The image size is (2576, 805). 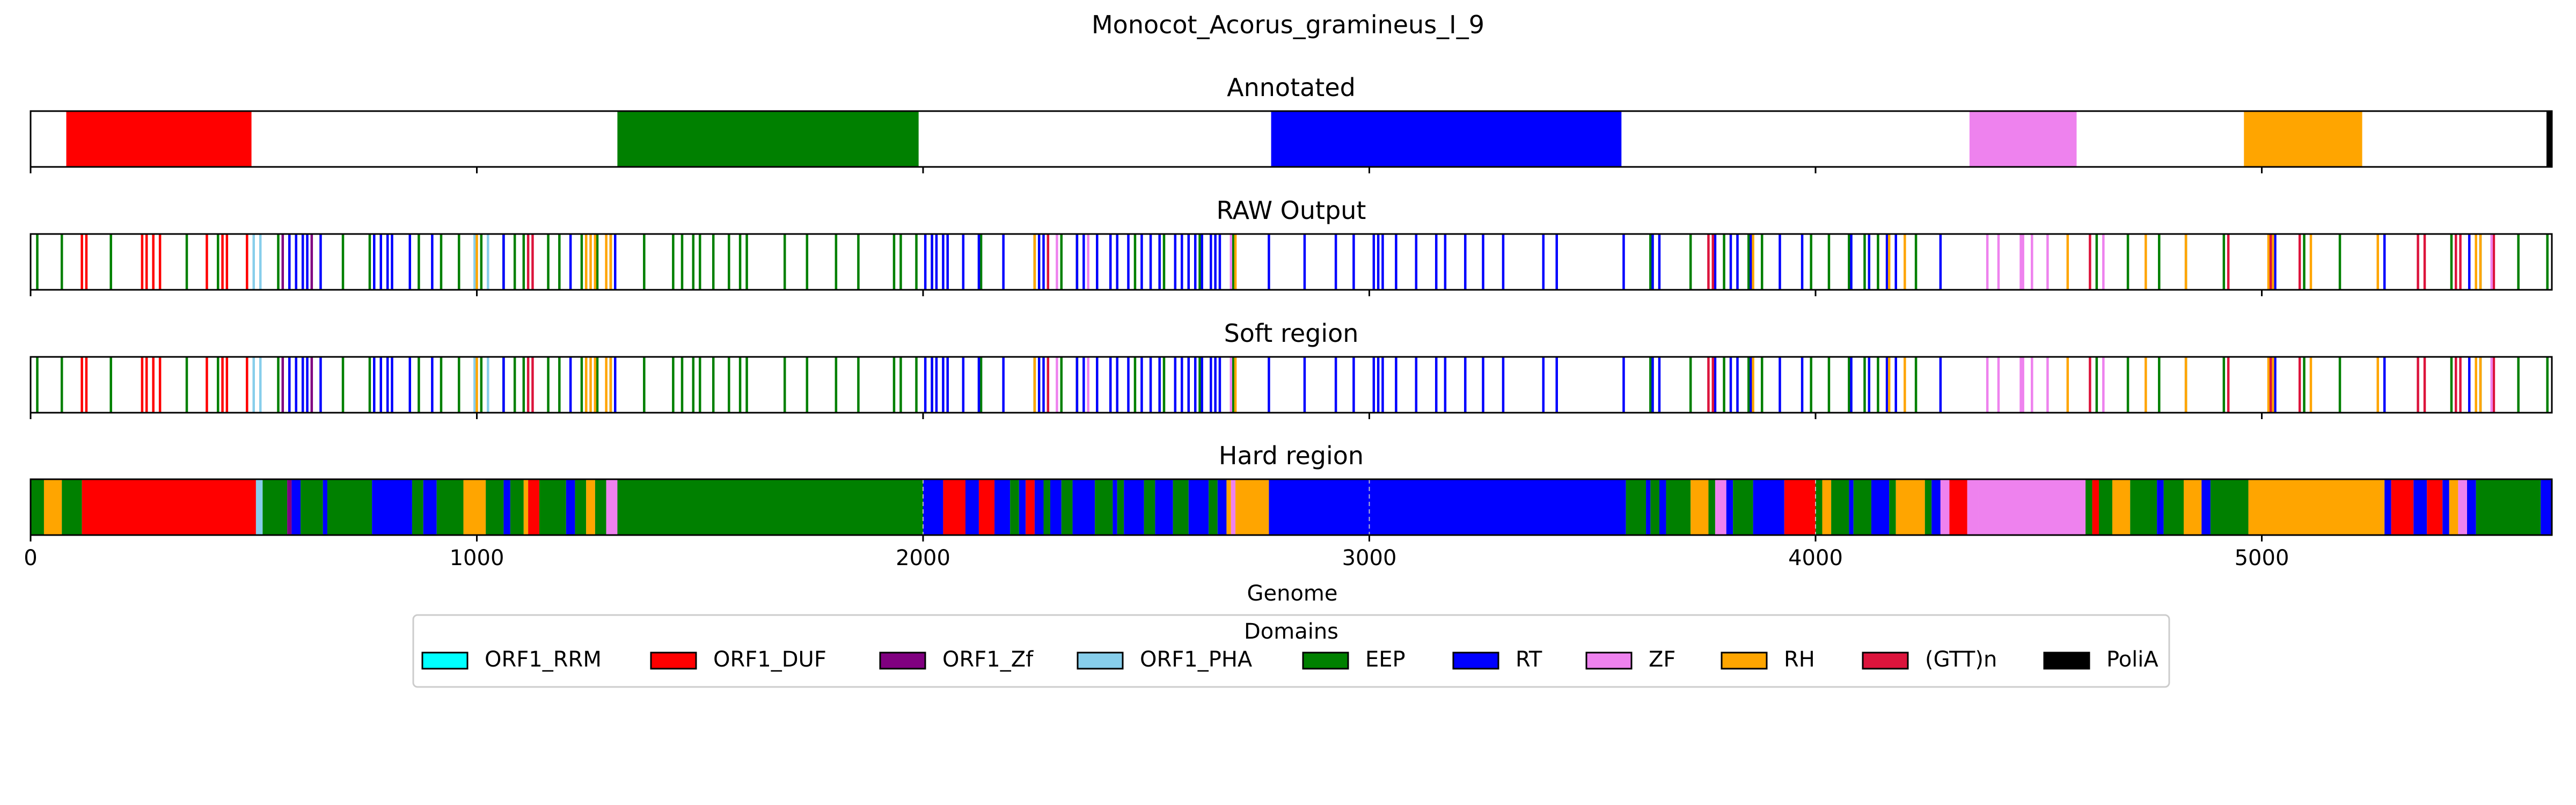 What do you see at coordinates (1529, 659) in the screenshot?
I see `legend-label: RT` at bounding box center [1529, 659].